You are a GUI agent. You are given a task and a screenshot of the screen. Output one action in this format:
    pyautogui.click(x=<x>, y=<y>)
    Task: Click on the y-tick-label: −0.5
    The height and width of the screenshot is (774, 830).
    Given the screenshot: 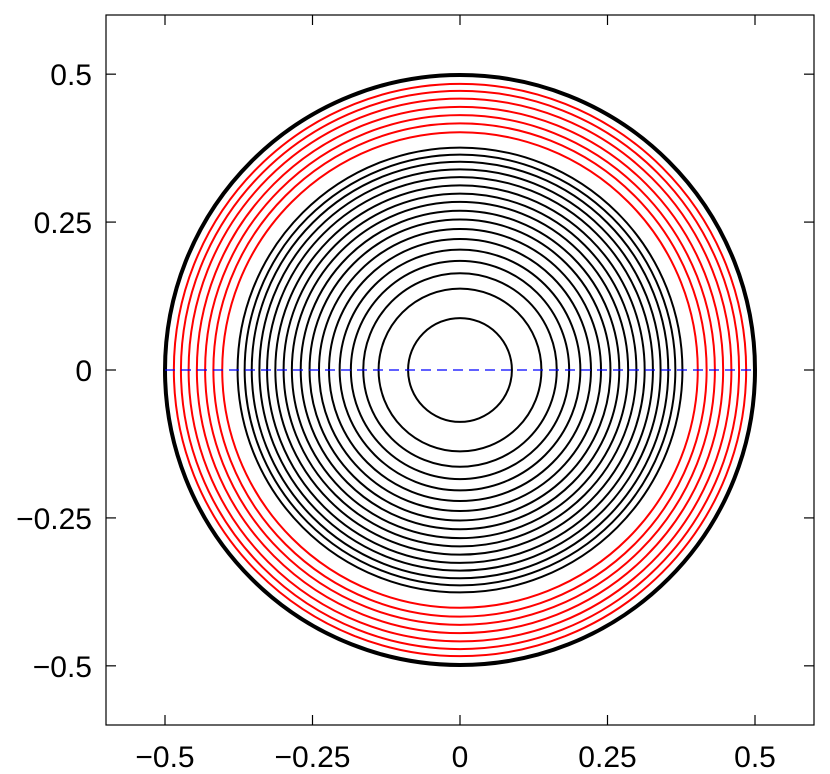 What is the action you would take?
    pyautogui.click(x=62, y=667)
    